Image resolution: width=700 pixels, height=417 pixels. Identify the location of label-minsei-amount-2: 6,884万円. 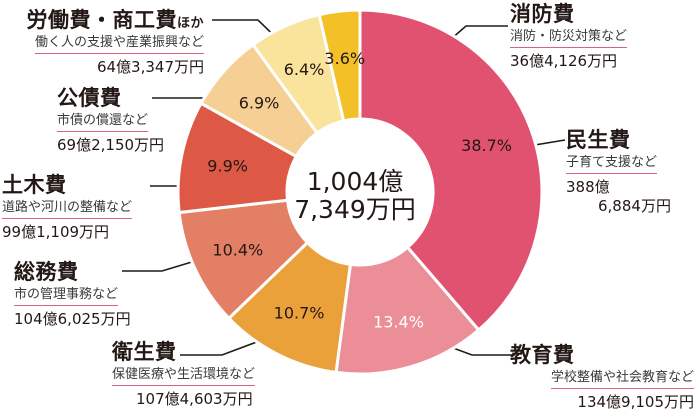
(634, 206).